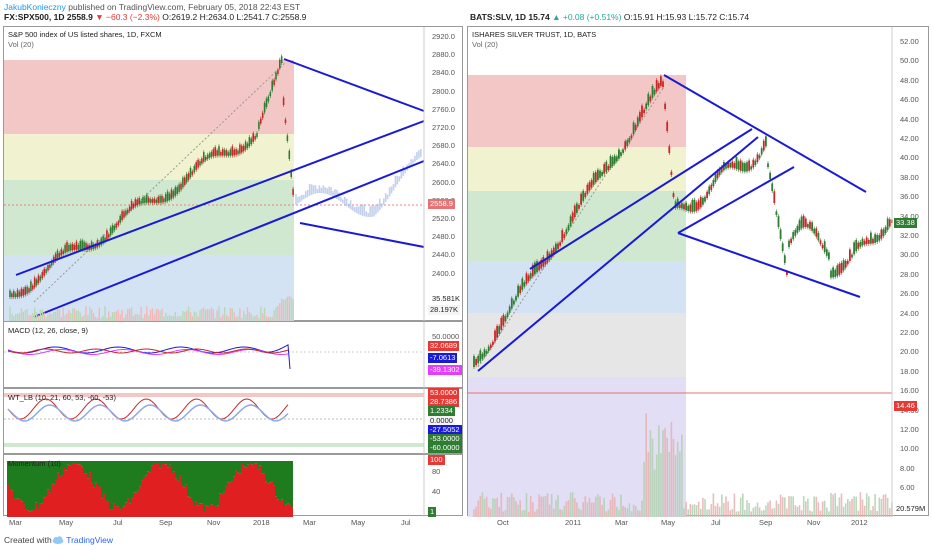 Image resolution: width=932 pixels, height=550 pixels. What do you see at coordinates (577, 169) in the screenshot?
I see `fib-zone` at bounding box center [577, 169].